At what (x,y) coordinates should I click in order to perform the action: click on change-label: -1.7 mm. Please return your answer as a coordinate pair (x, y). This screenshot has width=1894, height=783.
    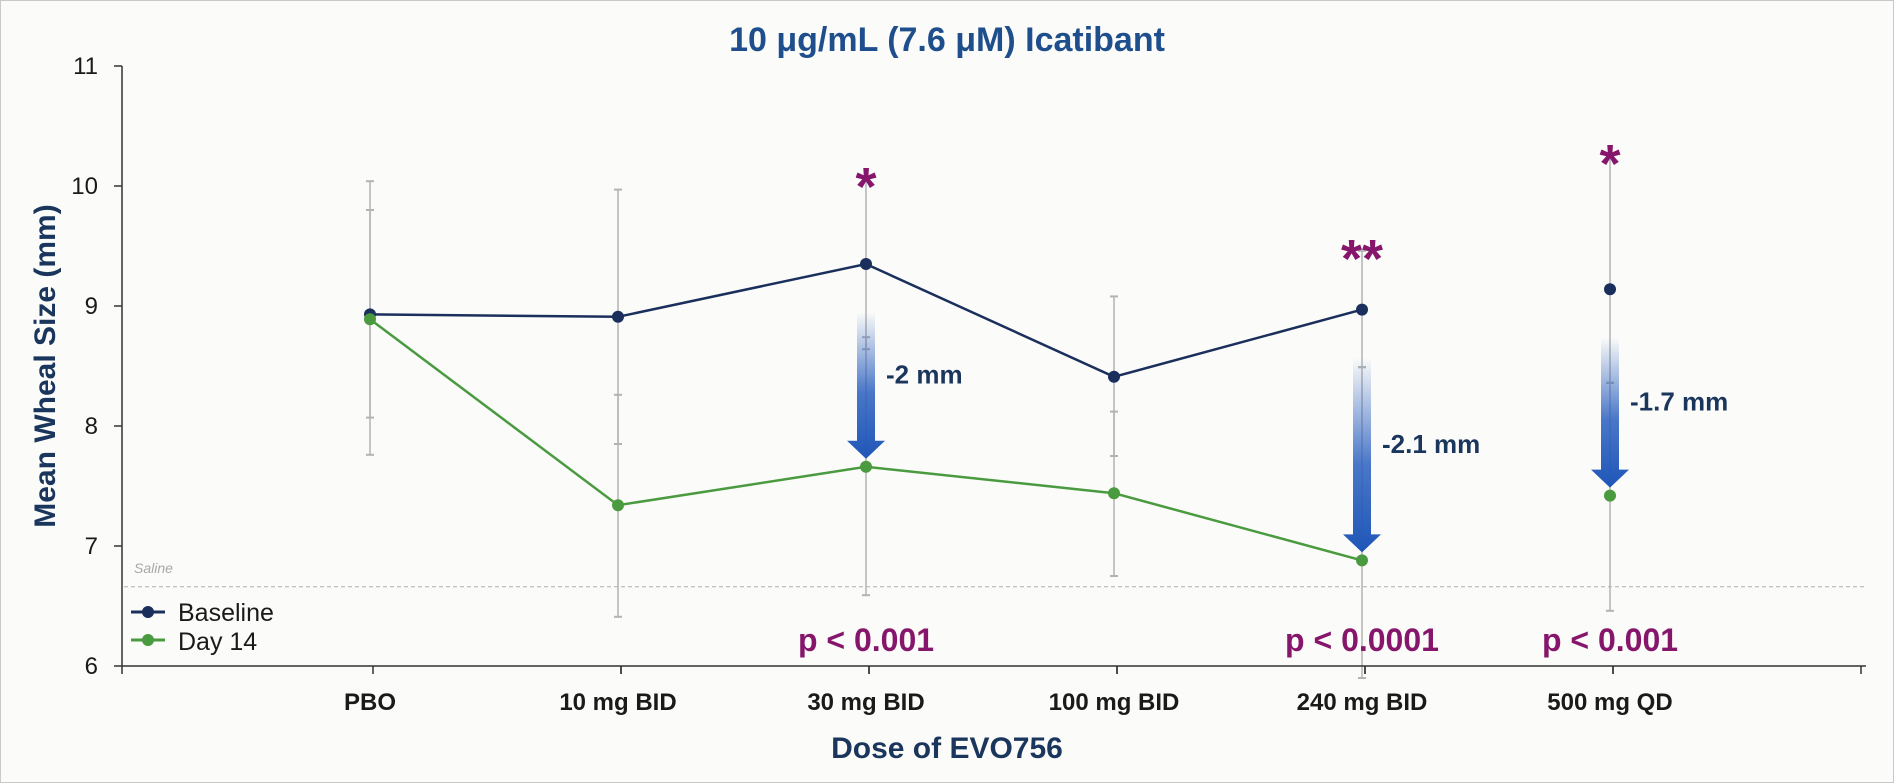
    Looking at the image, I should click on (1679, 401).